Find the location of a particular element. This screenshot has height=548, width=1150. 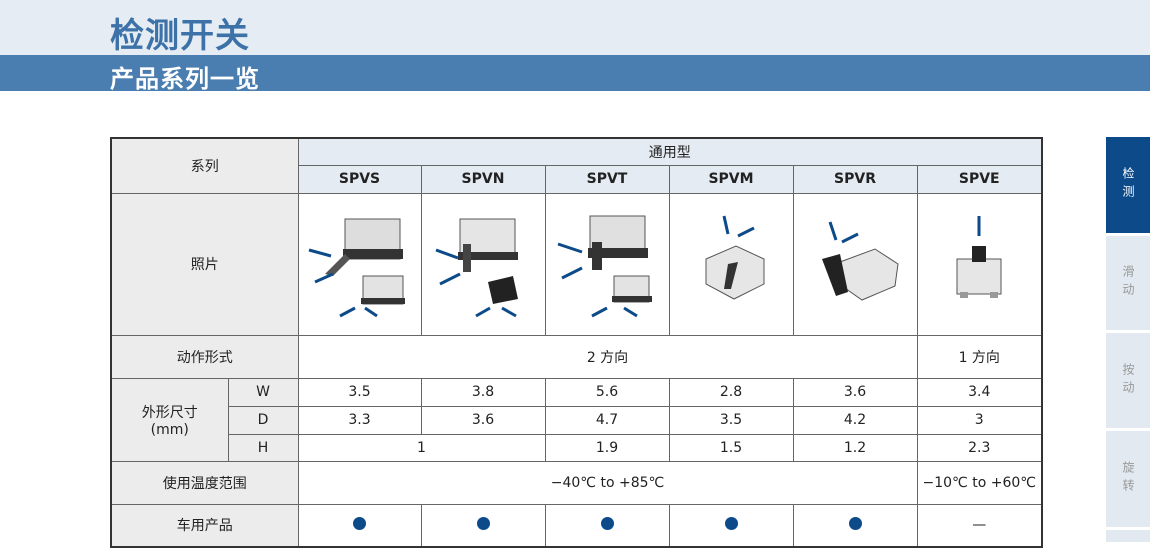

action-label: 动作形式 is located at coordinates (204, 356).